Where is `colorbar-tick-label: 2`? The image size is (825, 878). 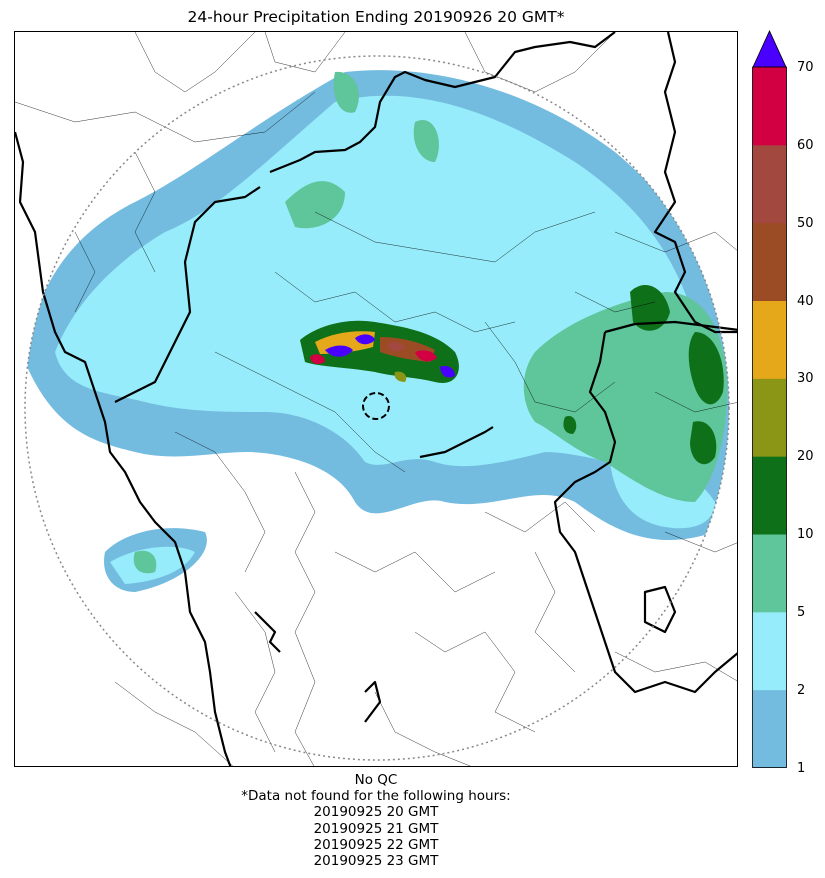 colorbar-tick-label: 2 is located at coordinates (801, 690).